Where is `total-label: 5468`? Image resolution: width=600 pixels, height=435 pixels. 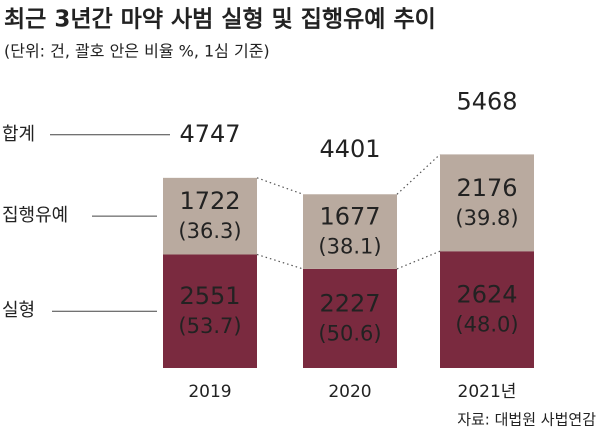
total-label: 5468 is located at coordinates (486, 102).